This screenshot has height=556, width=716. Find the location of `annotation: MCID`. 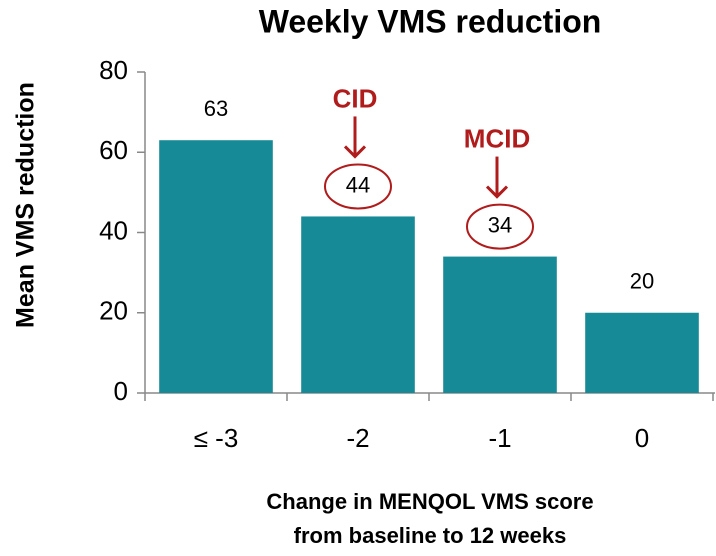

annotation: MCID is located at coordinates (497, 138).